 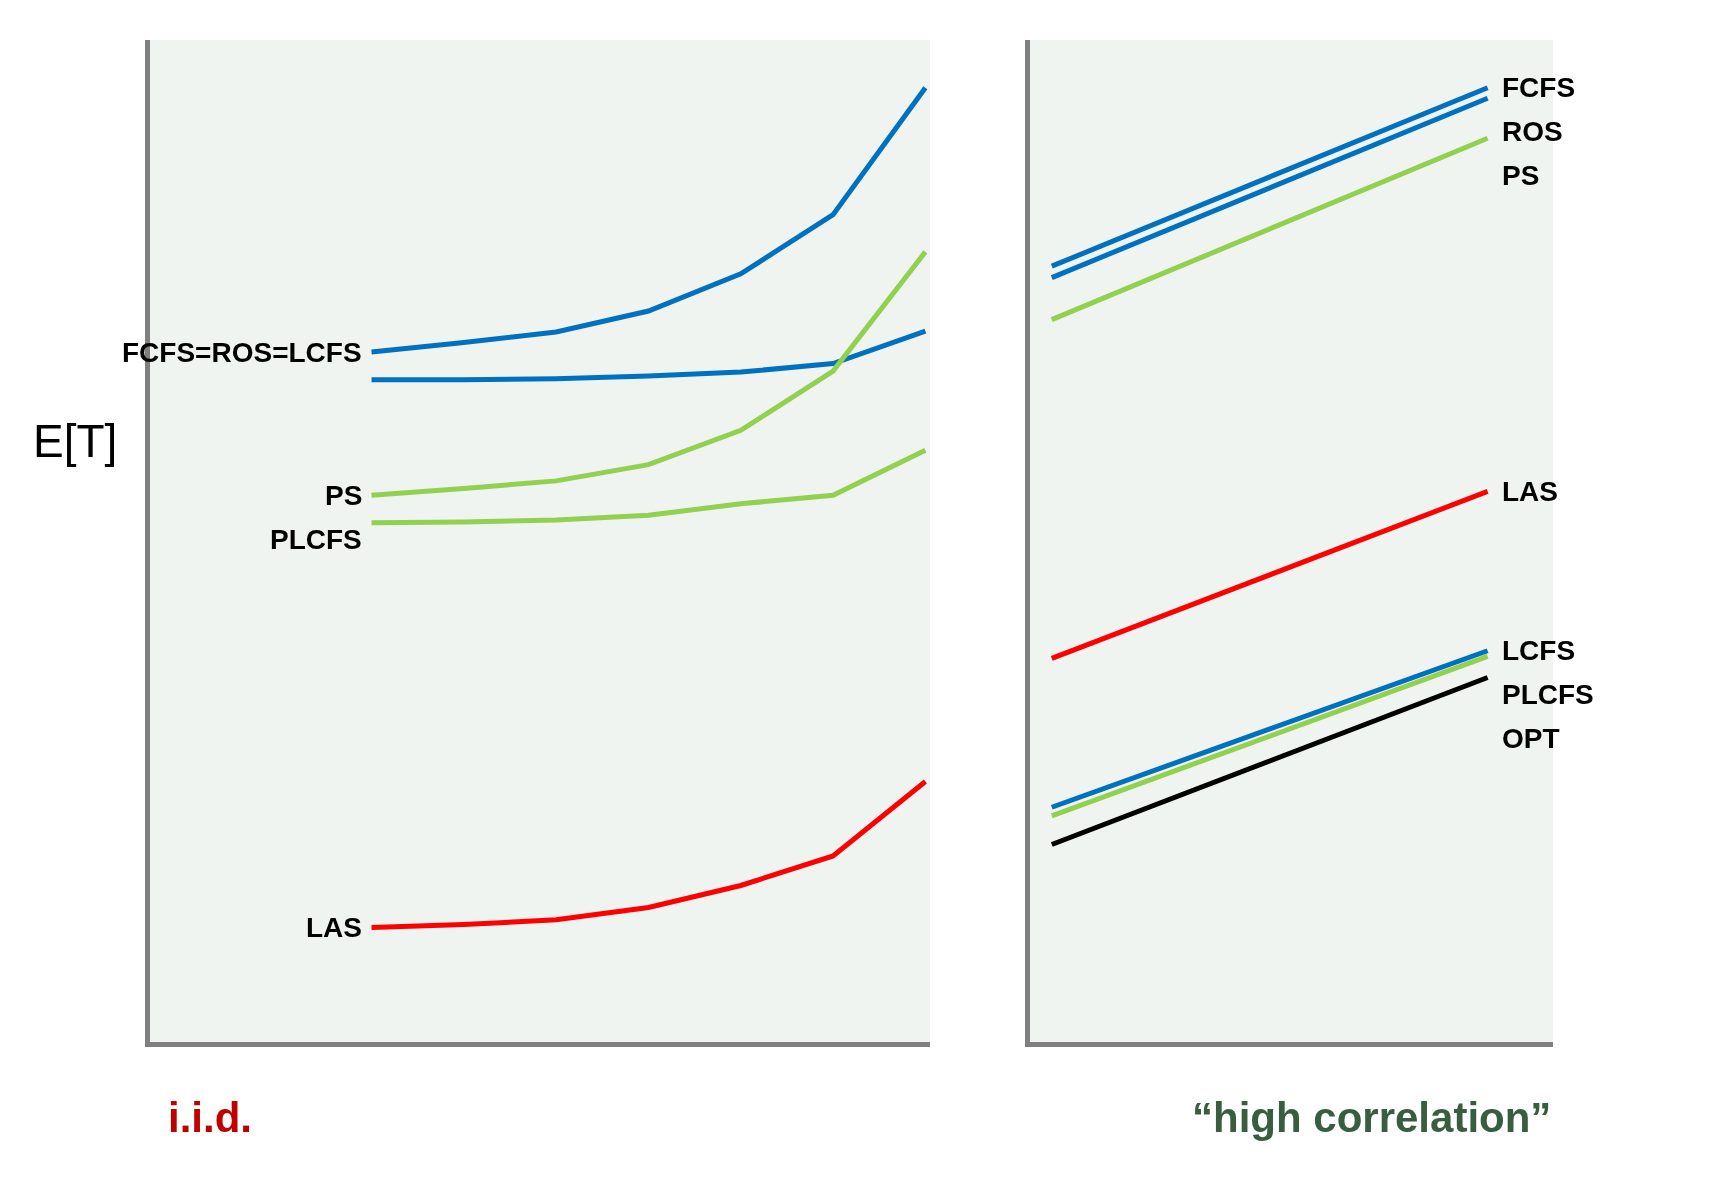 What do you see at coordinates (1372, 1117) in the screenshot?
I see `x-axis-title: “high correlation”` at bounding box center [1372, 1117].